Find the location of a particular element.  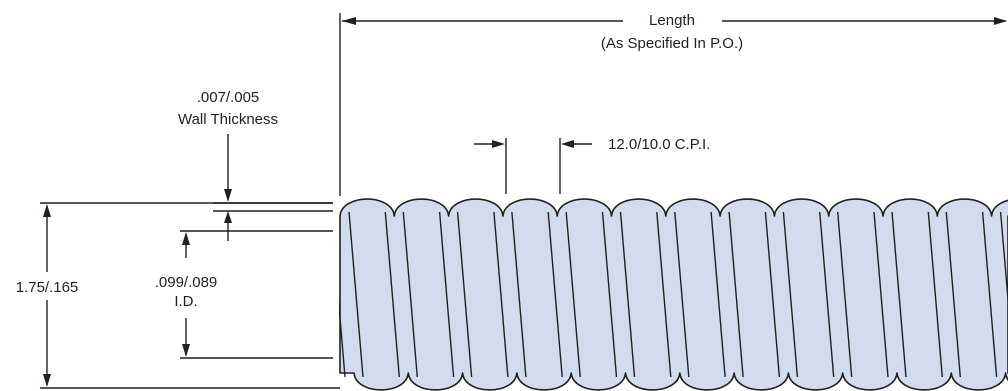

wall-thickness-dimension is located at coordinates (273, 187).